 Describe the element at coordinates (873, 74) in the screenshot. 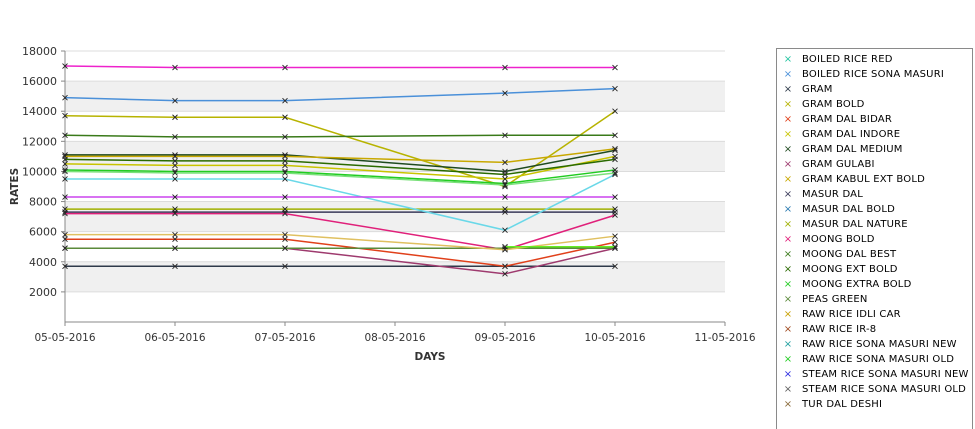

I see `legend-label: BOILED RICE SONA MASURI` at that location.